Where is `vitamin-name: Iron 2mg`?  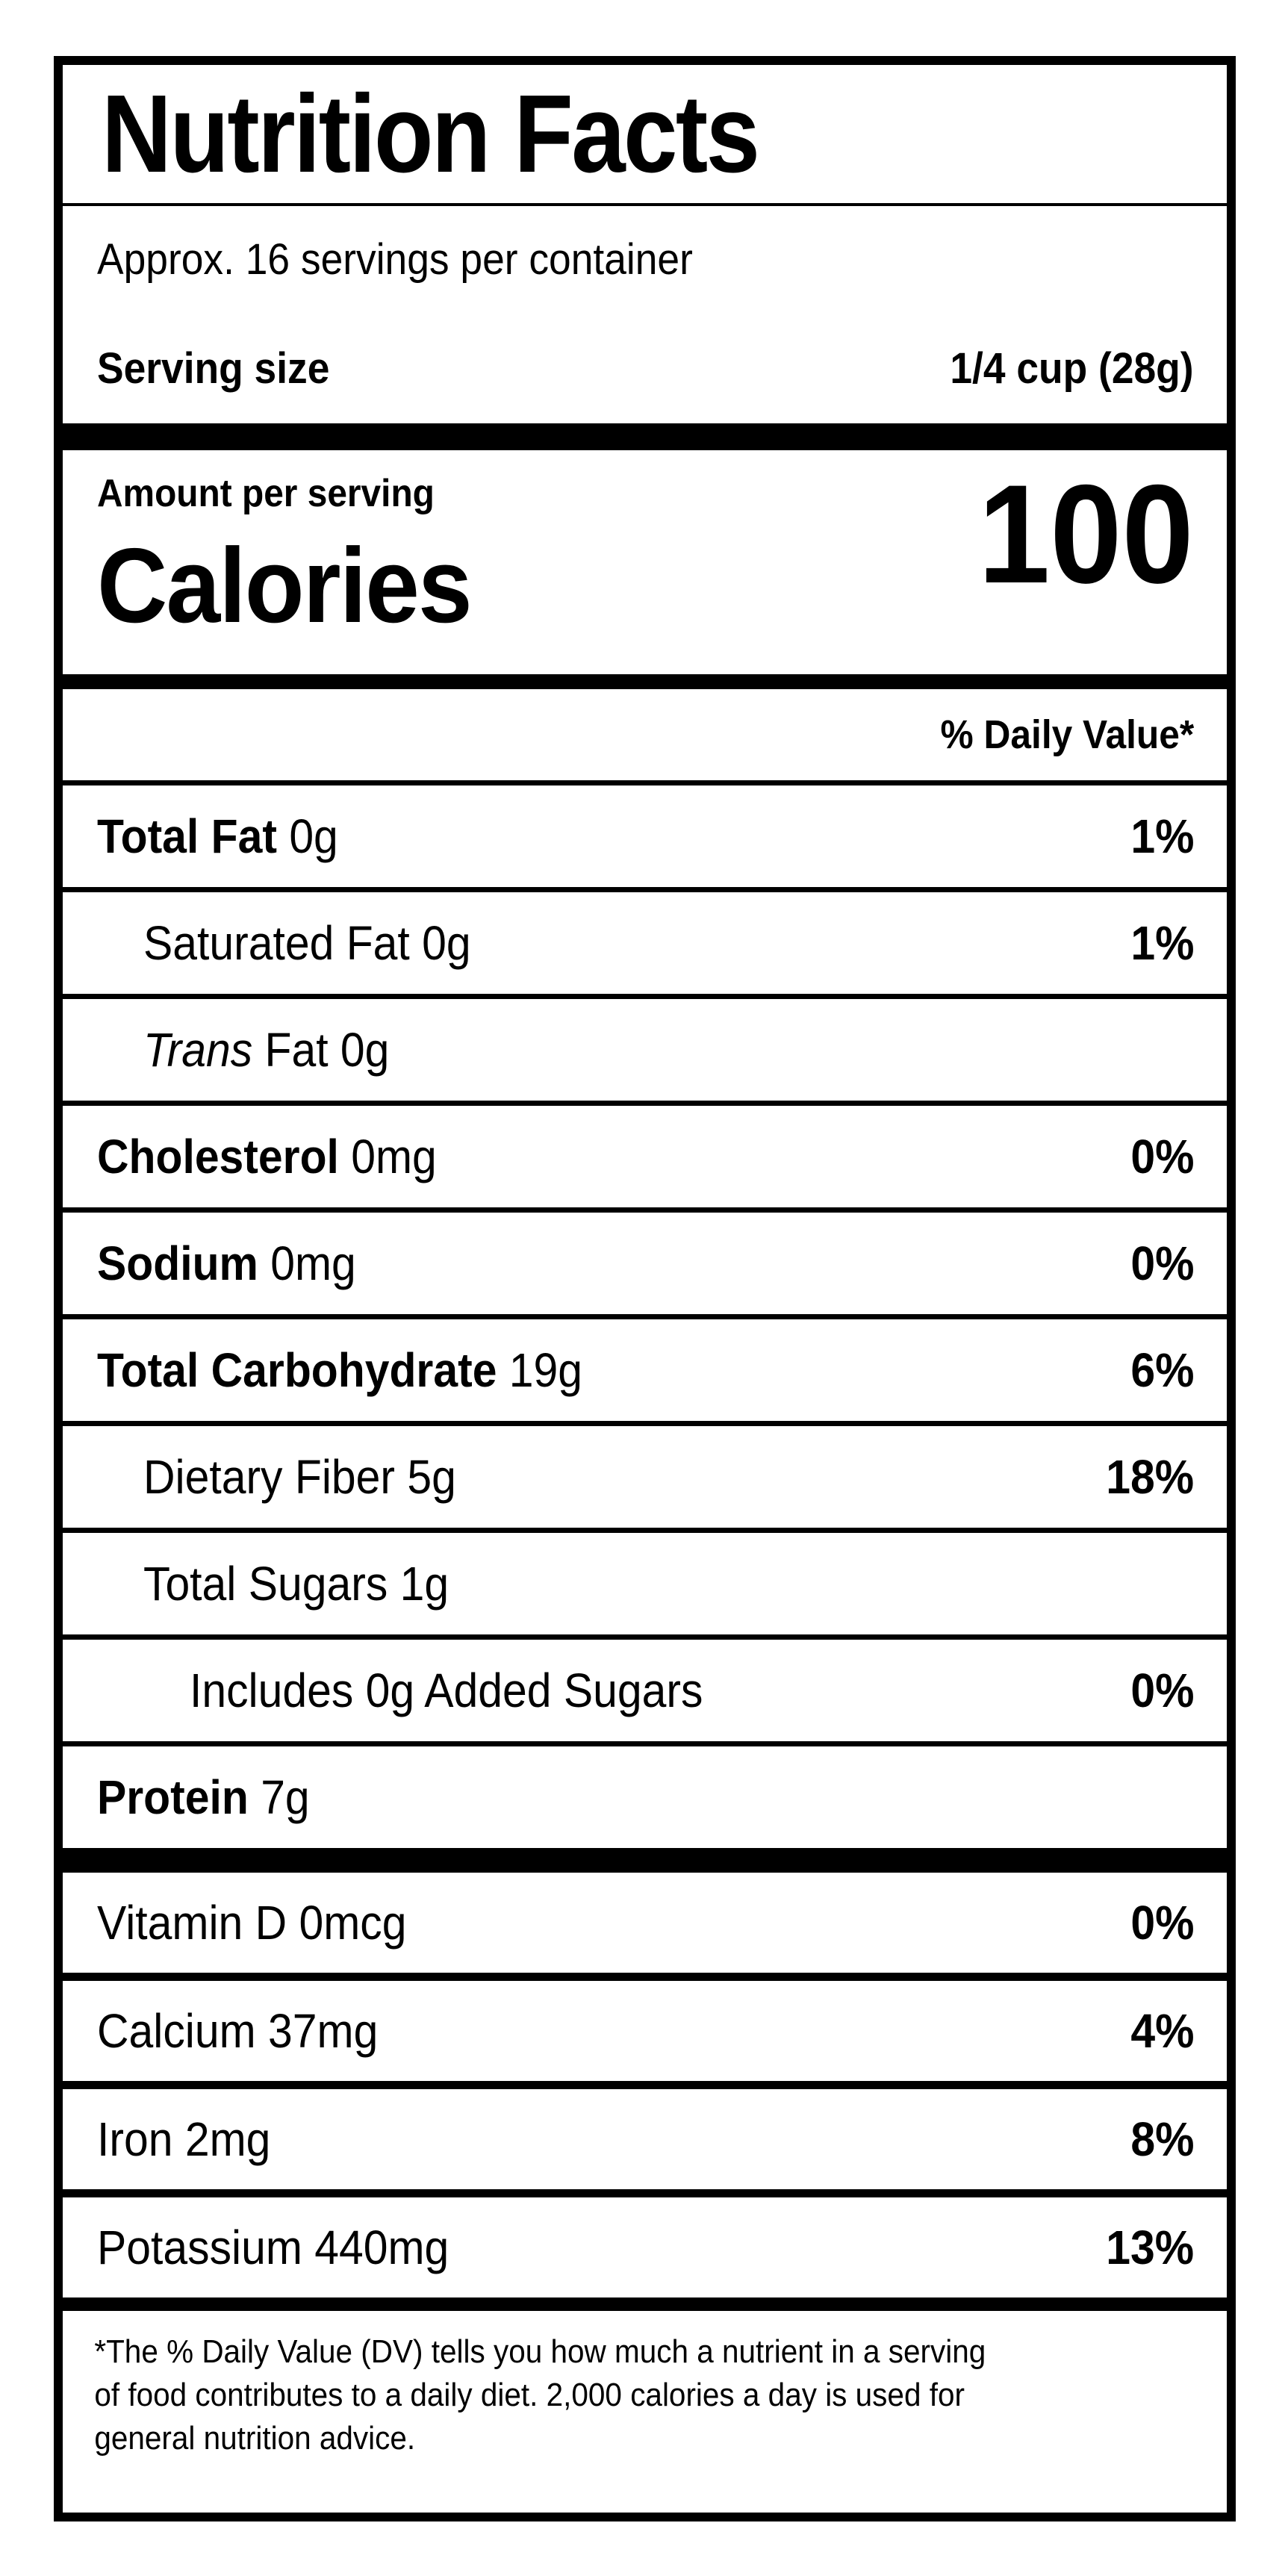 vitamin-name: Iron 2mg is located at coordinates (184, 2139).